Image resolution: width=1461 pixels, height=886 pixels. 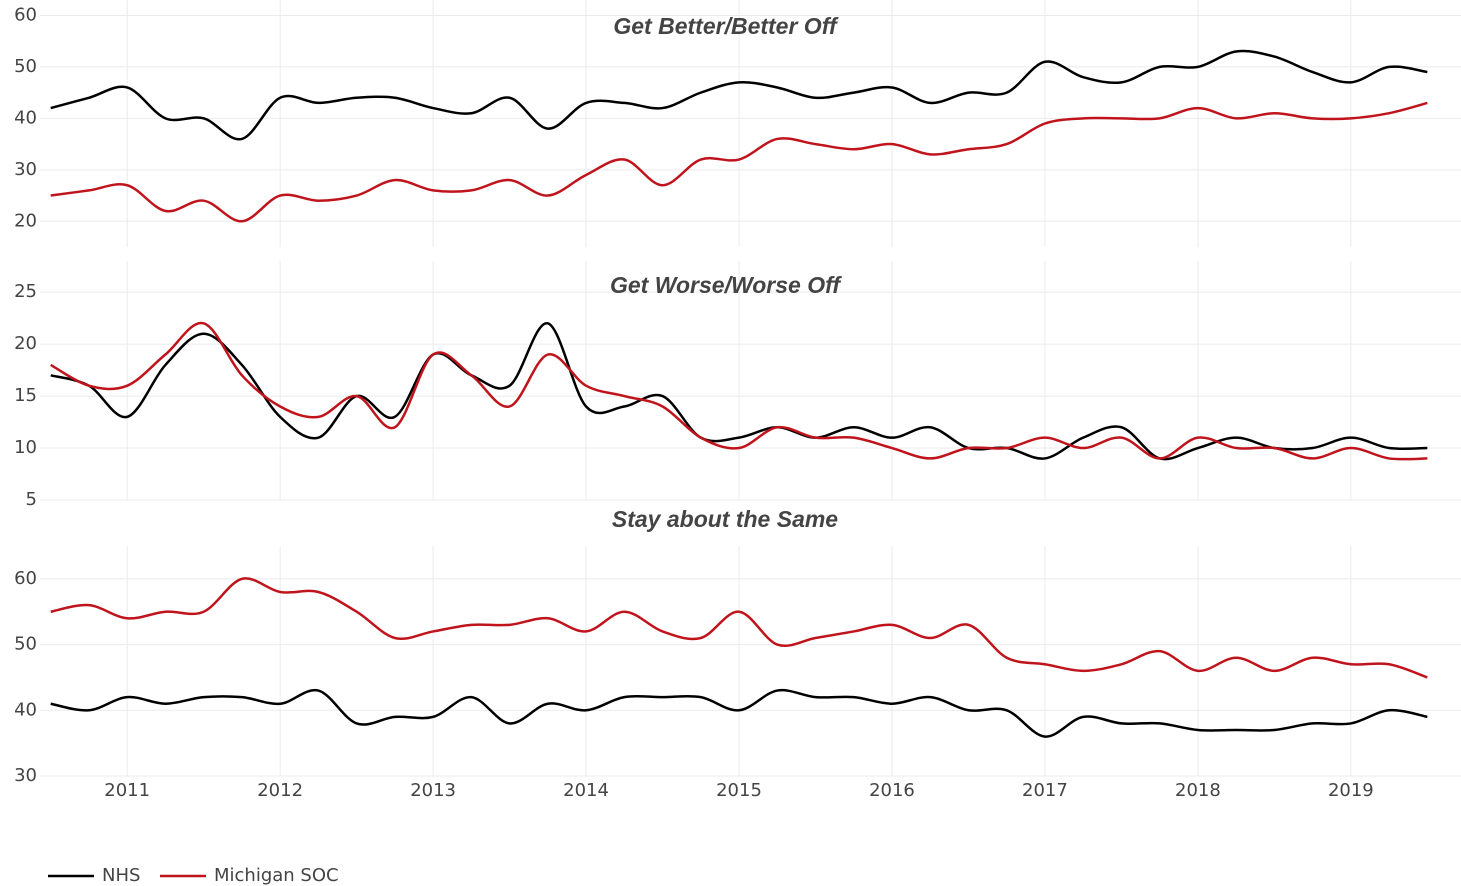 I want to click on x-tick-label: 2015, so click(x=739, y=790).